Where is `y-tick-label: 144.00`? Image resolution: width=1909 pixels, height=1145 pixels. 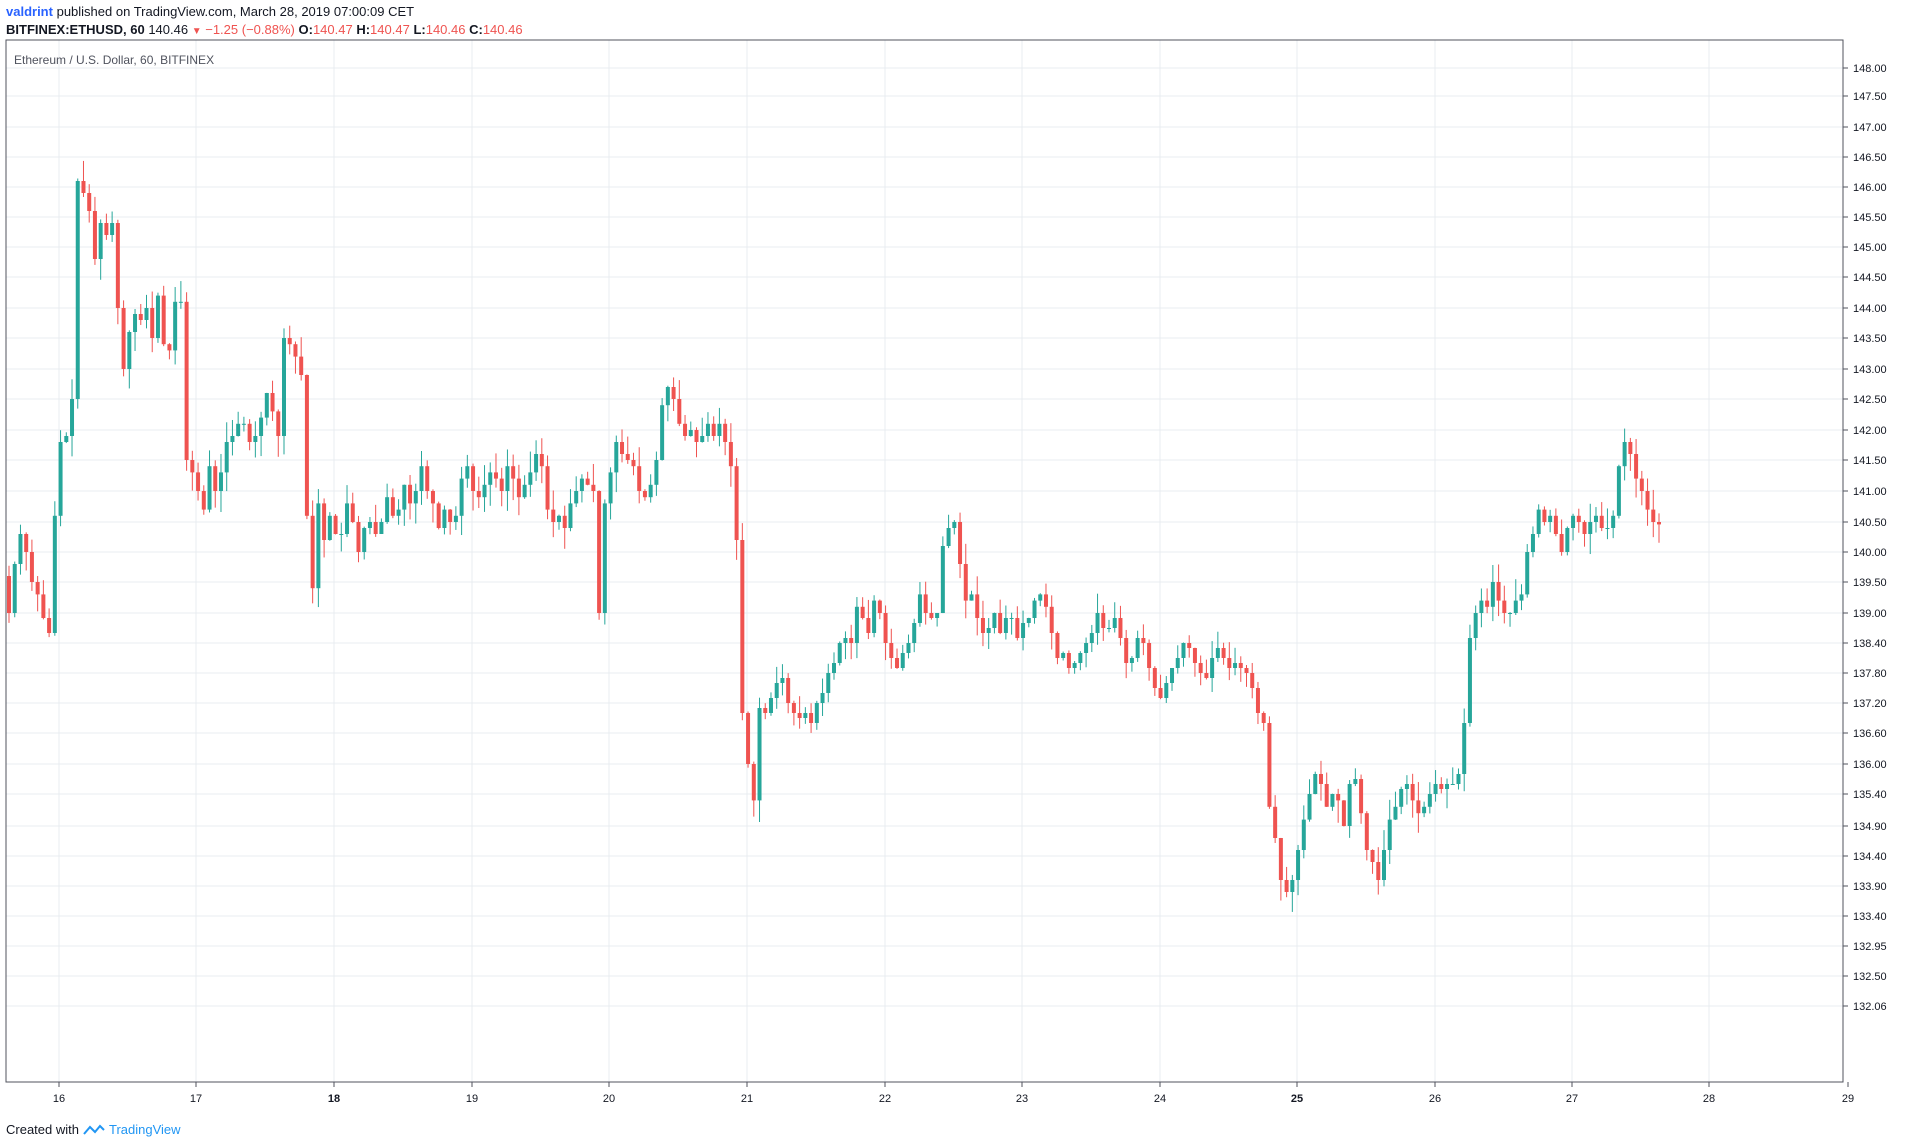
y-tick-label: 144.00 is located at coordinates (1870, 309).